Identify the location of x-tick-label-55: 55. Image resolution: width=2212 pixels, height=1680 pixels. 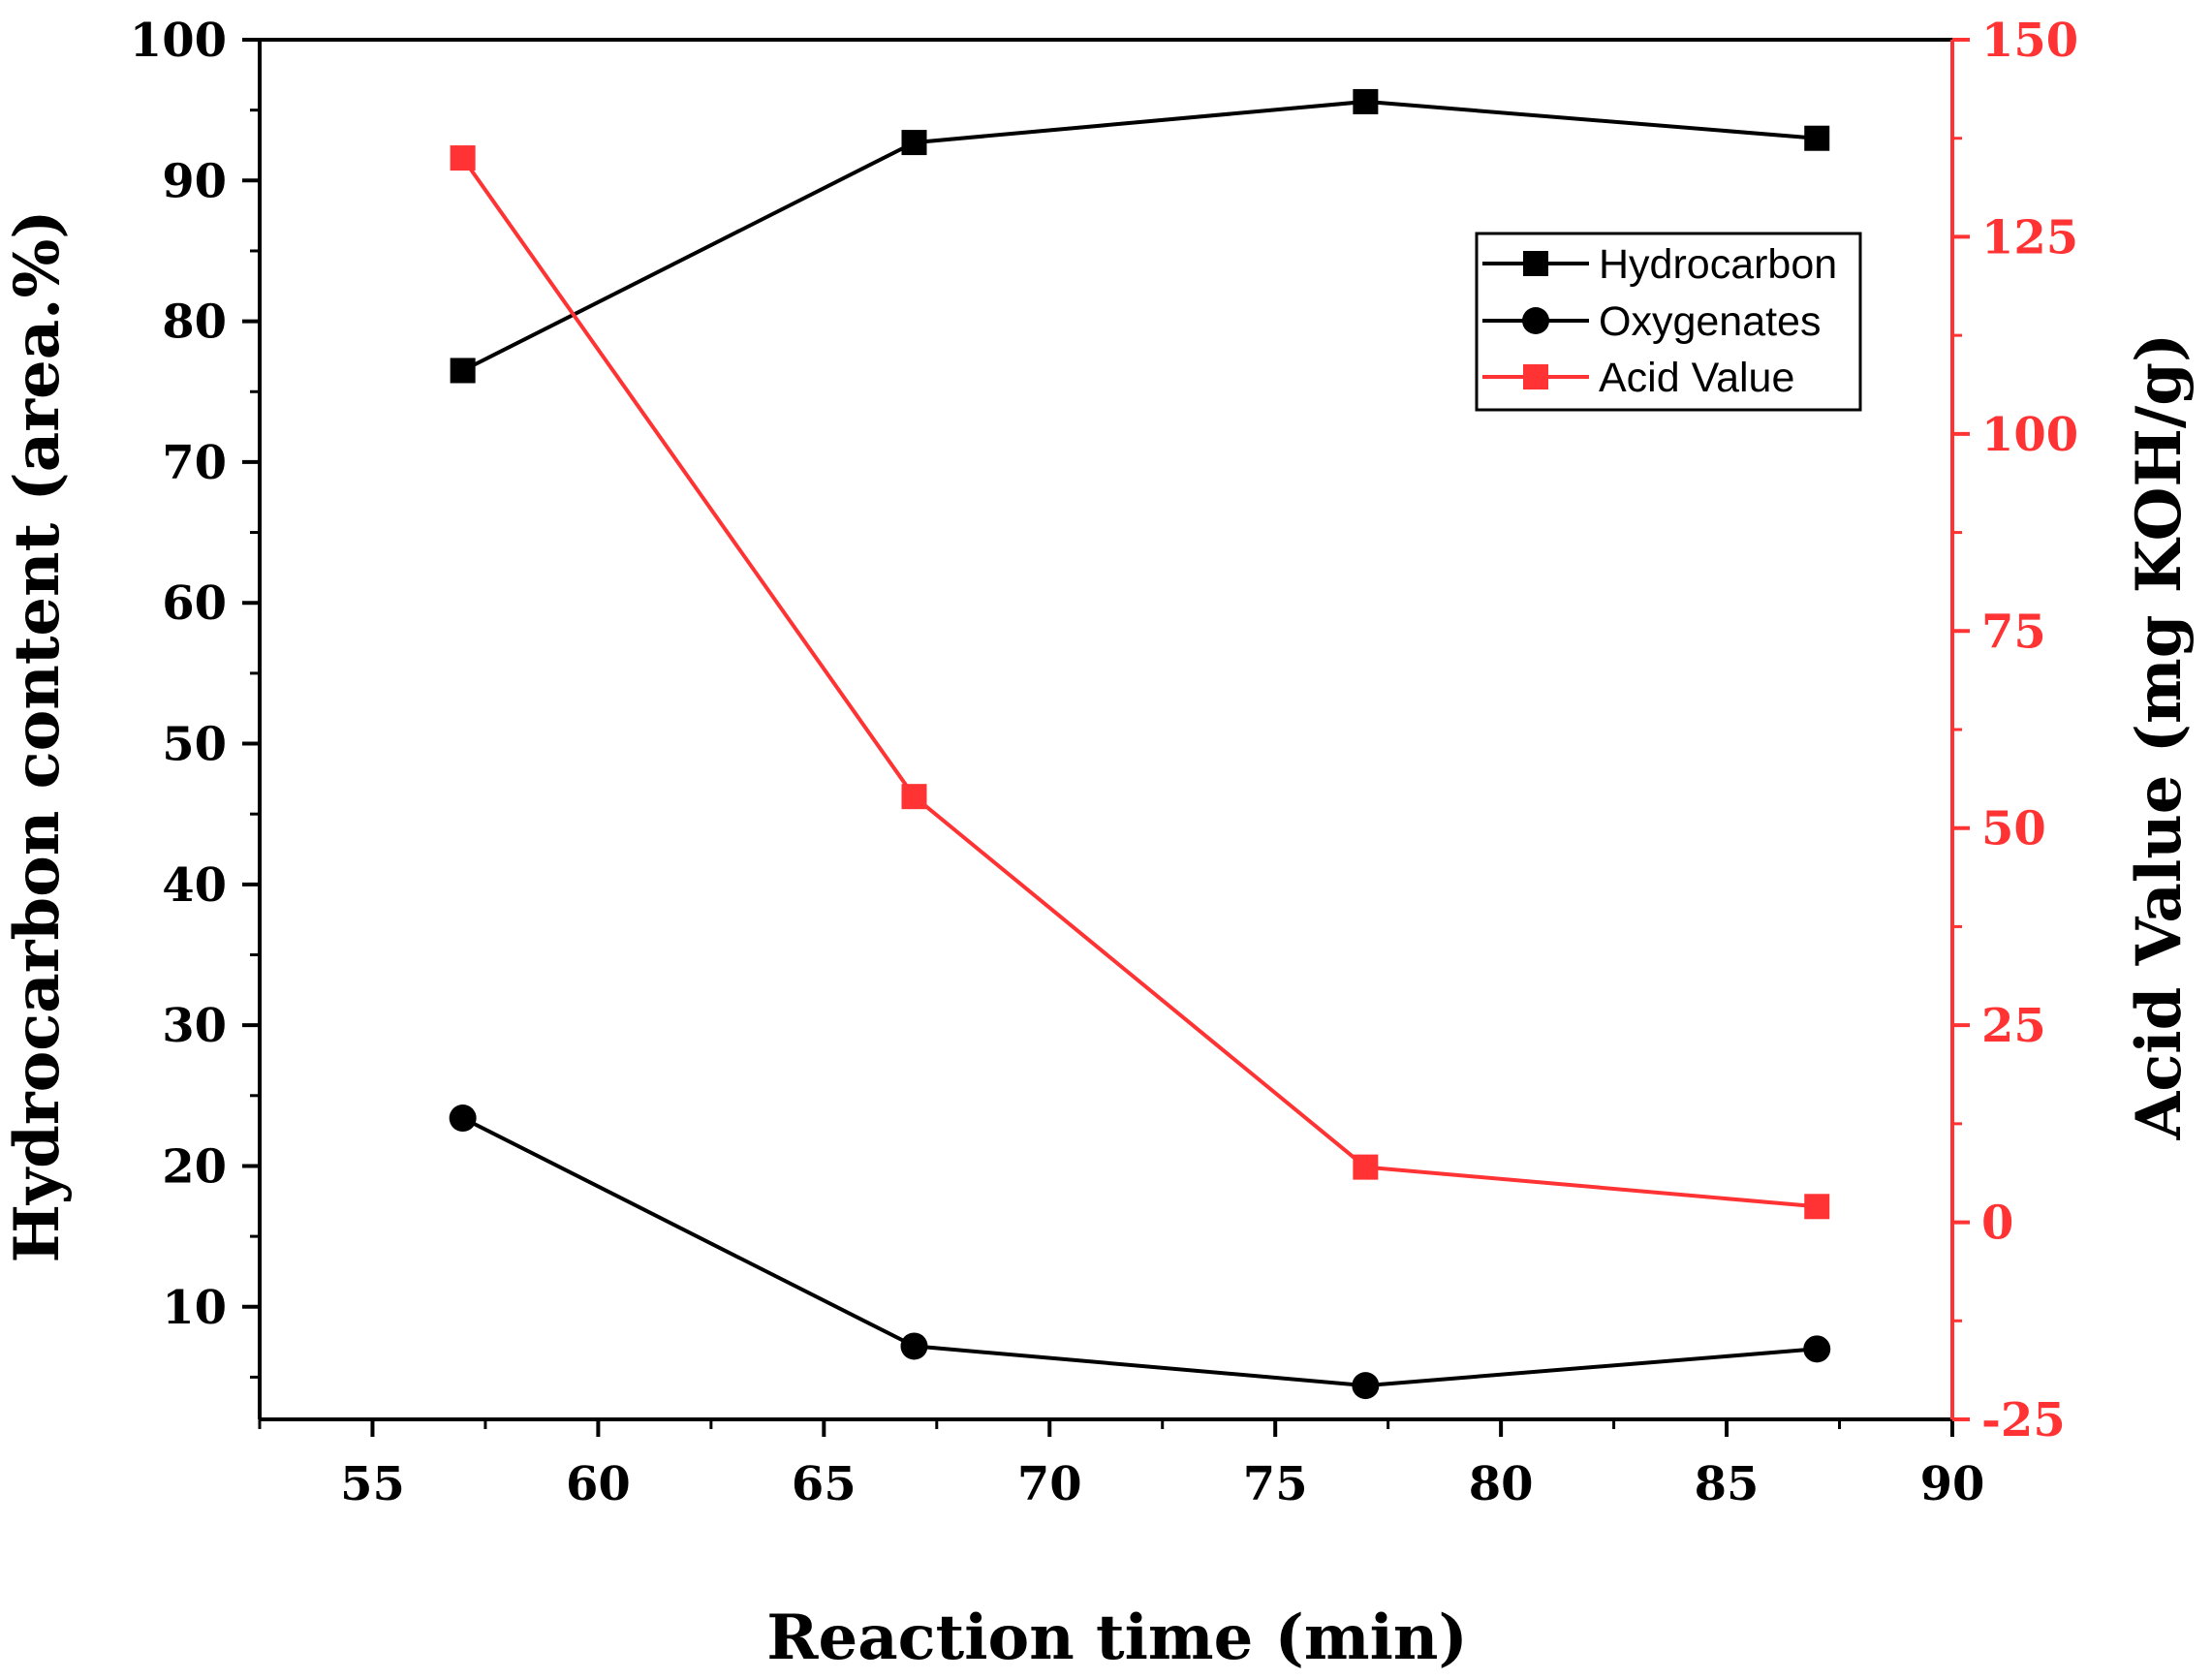
(373, 1484).